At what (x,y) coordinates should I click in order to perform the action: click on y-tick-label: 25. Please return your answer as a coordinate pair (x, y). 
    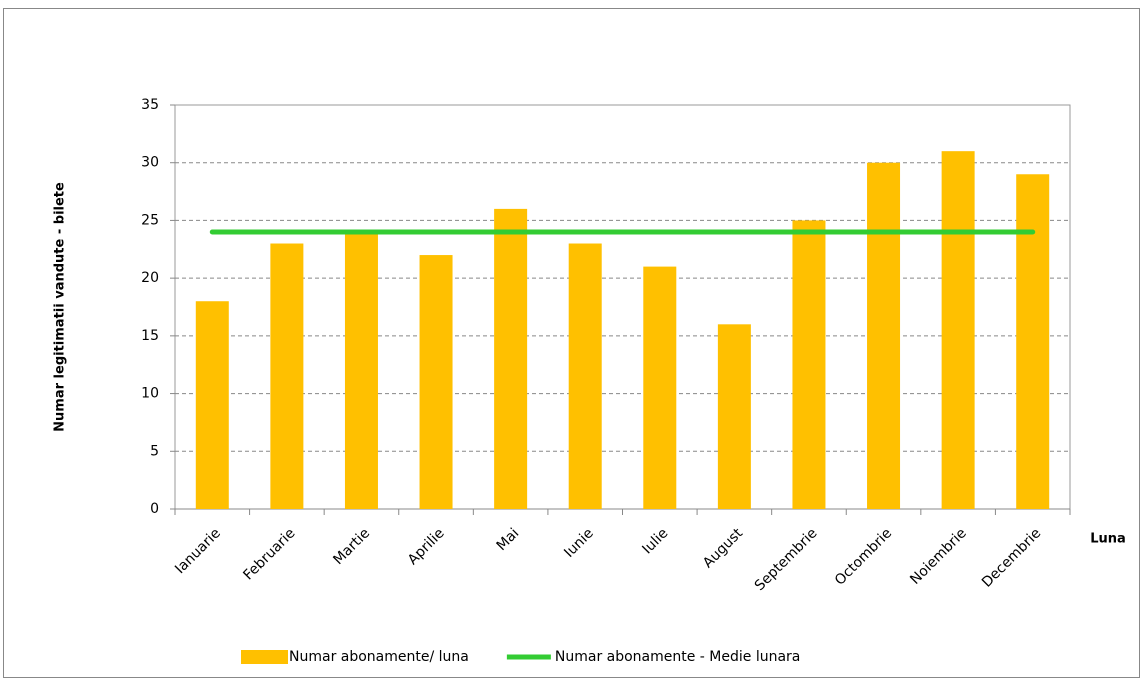
    Looking at the image, I should click on (150, 220).